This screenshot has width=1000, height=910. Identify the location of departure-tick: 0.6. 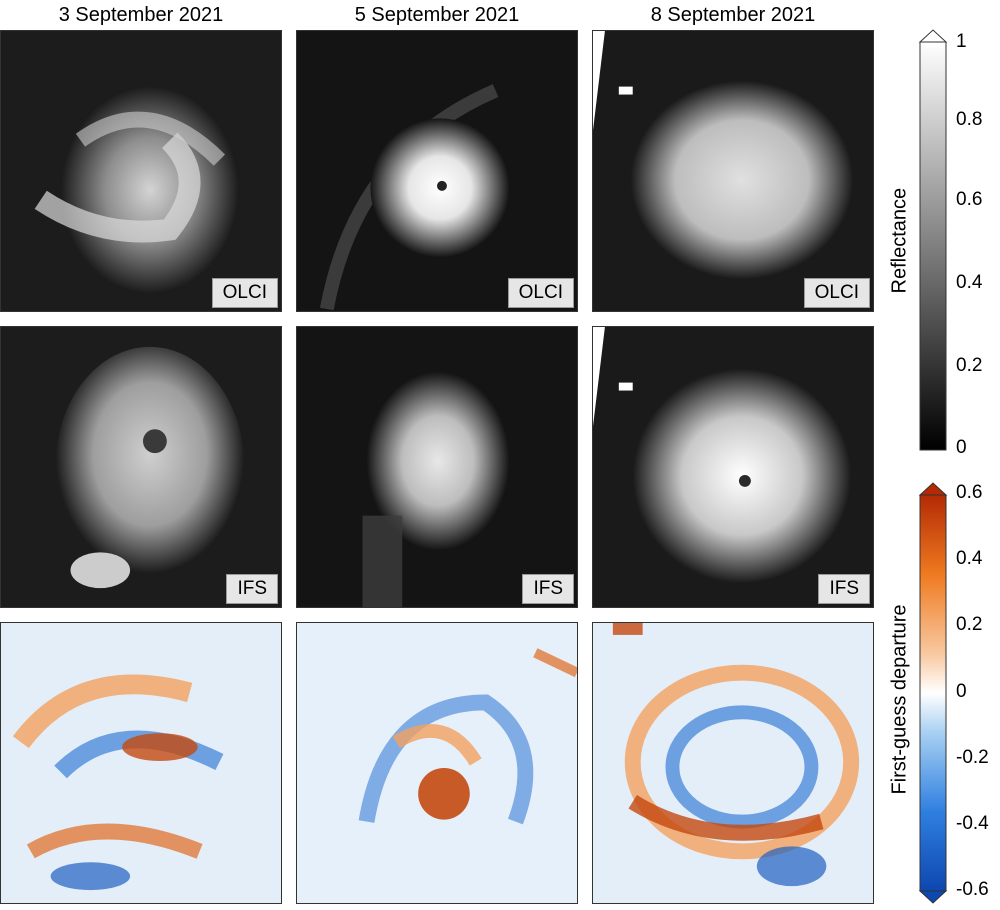
(969, 492).